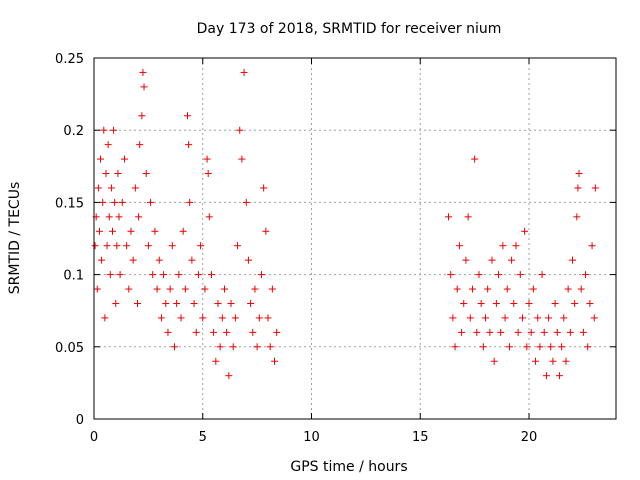 Image resolution: width=640 pixels, height=480 pixels. I want to click on x-tick-label: 15, so click(420, 437).